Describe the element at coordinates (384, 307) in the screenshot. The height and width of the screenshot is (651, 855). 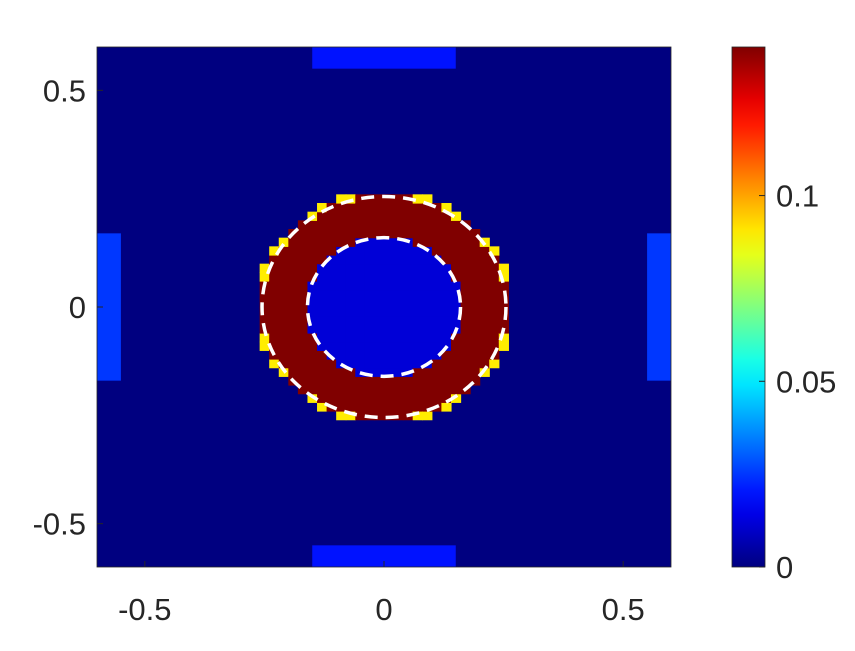
I see `contour-lines` at that location.